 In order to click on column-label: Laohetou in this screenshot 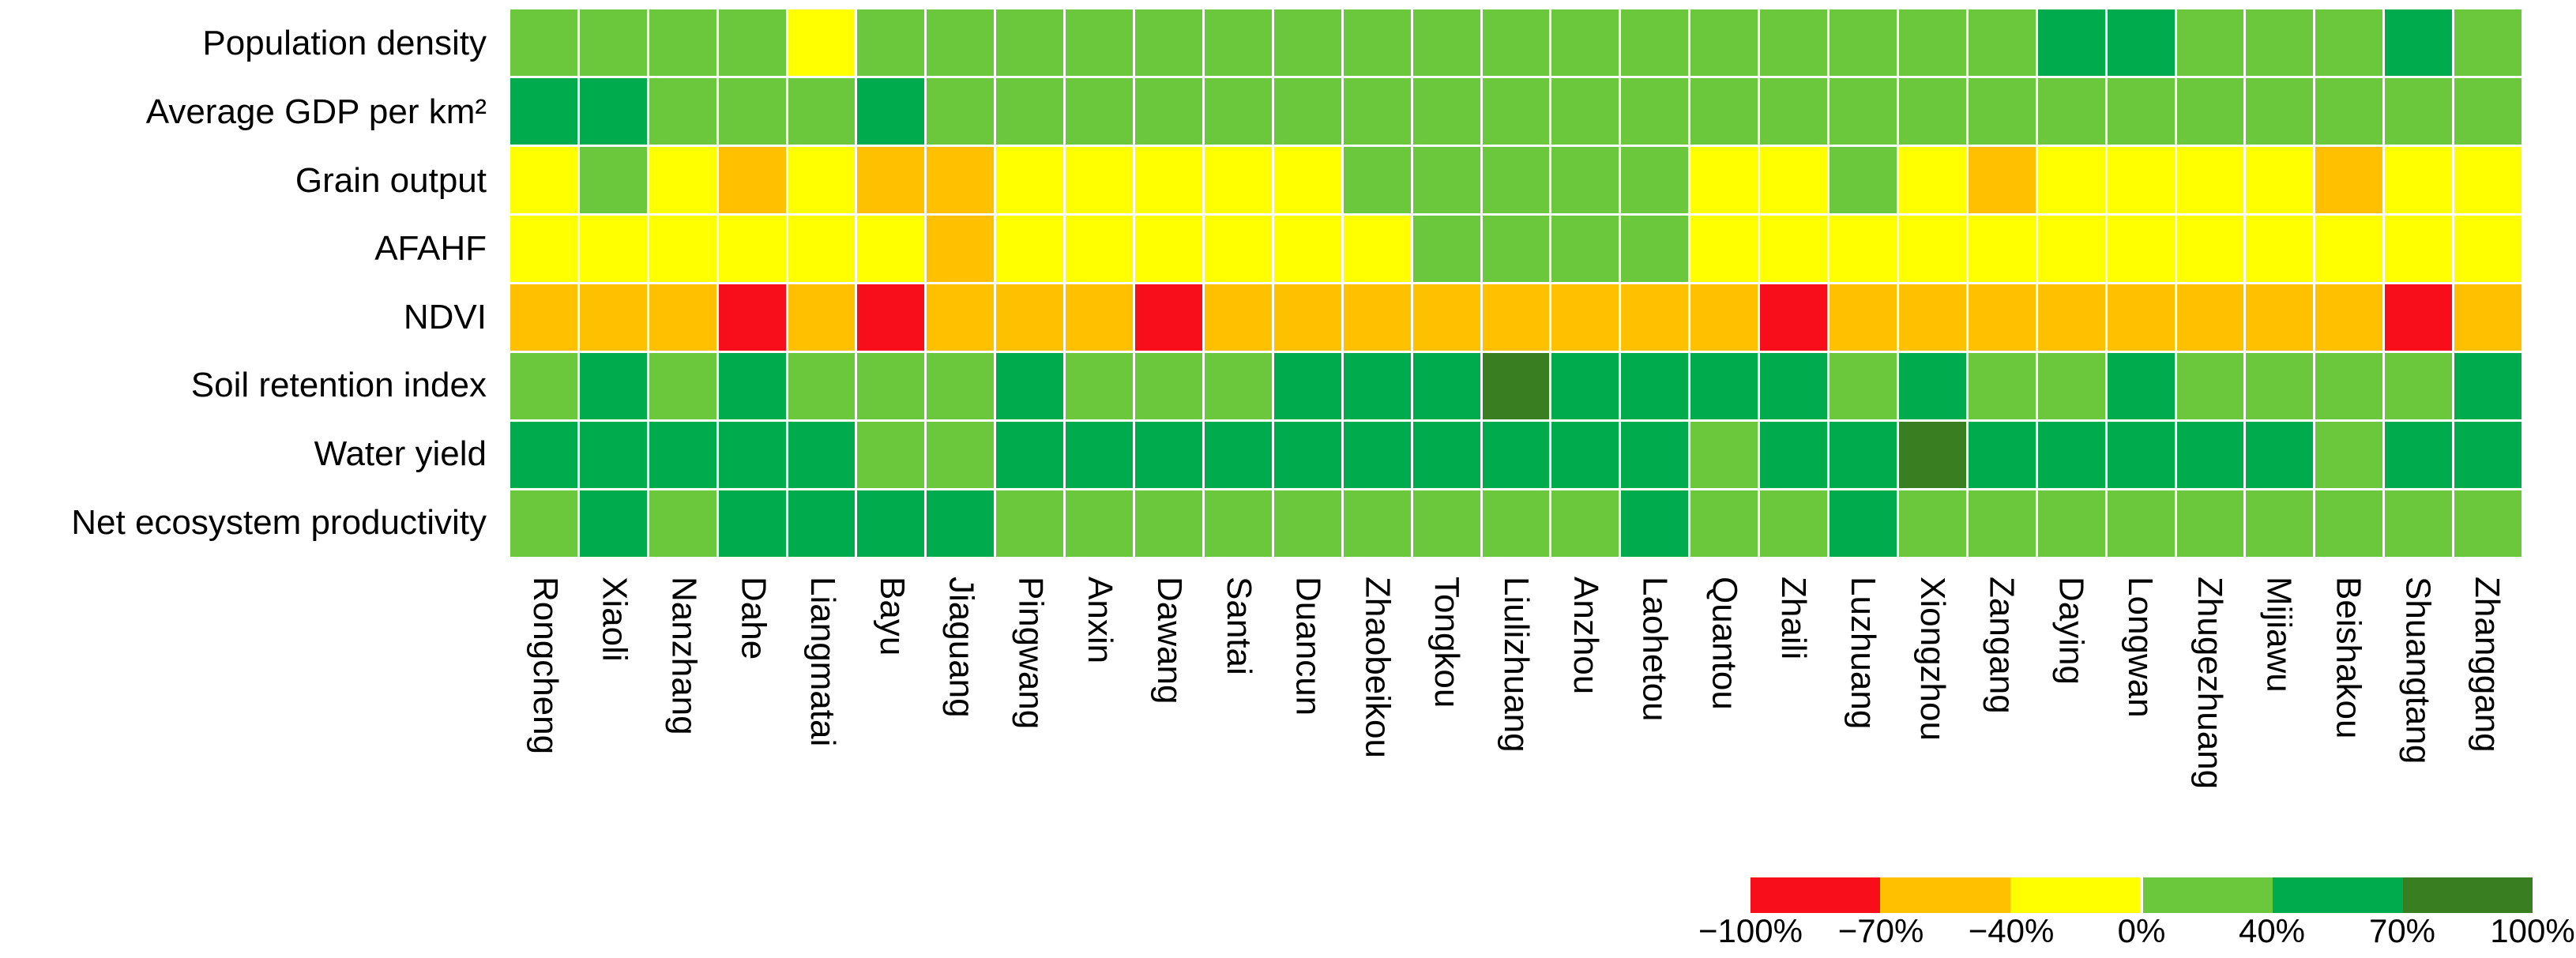, I will do `click(1655, 738)`.